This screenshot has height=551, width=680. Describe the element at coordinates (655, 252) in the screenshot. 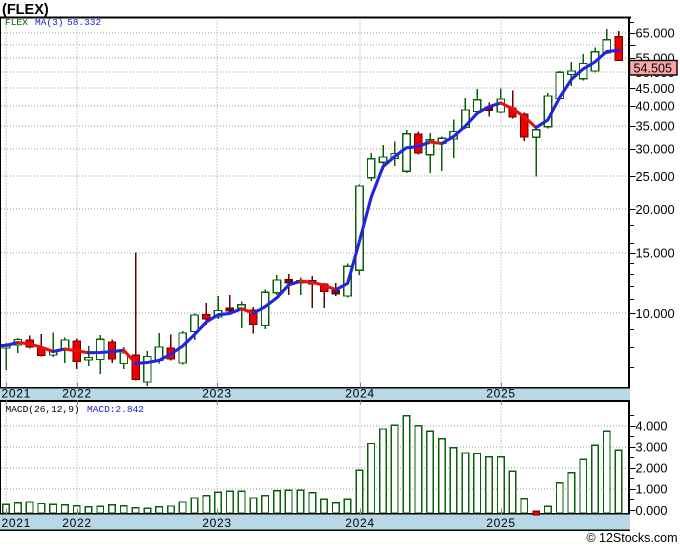

I see `svg-text: 15.000` at that location.